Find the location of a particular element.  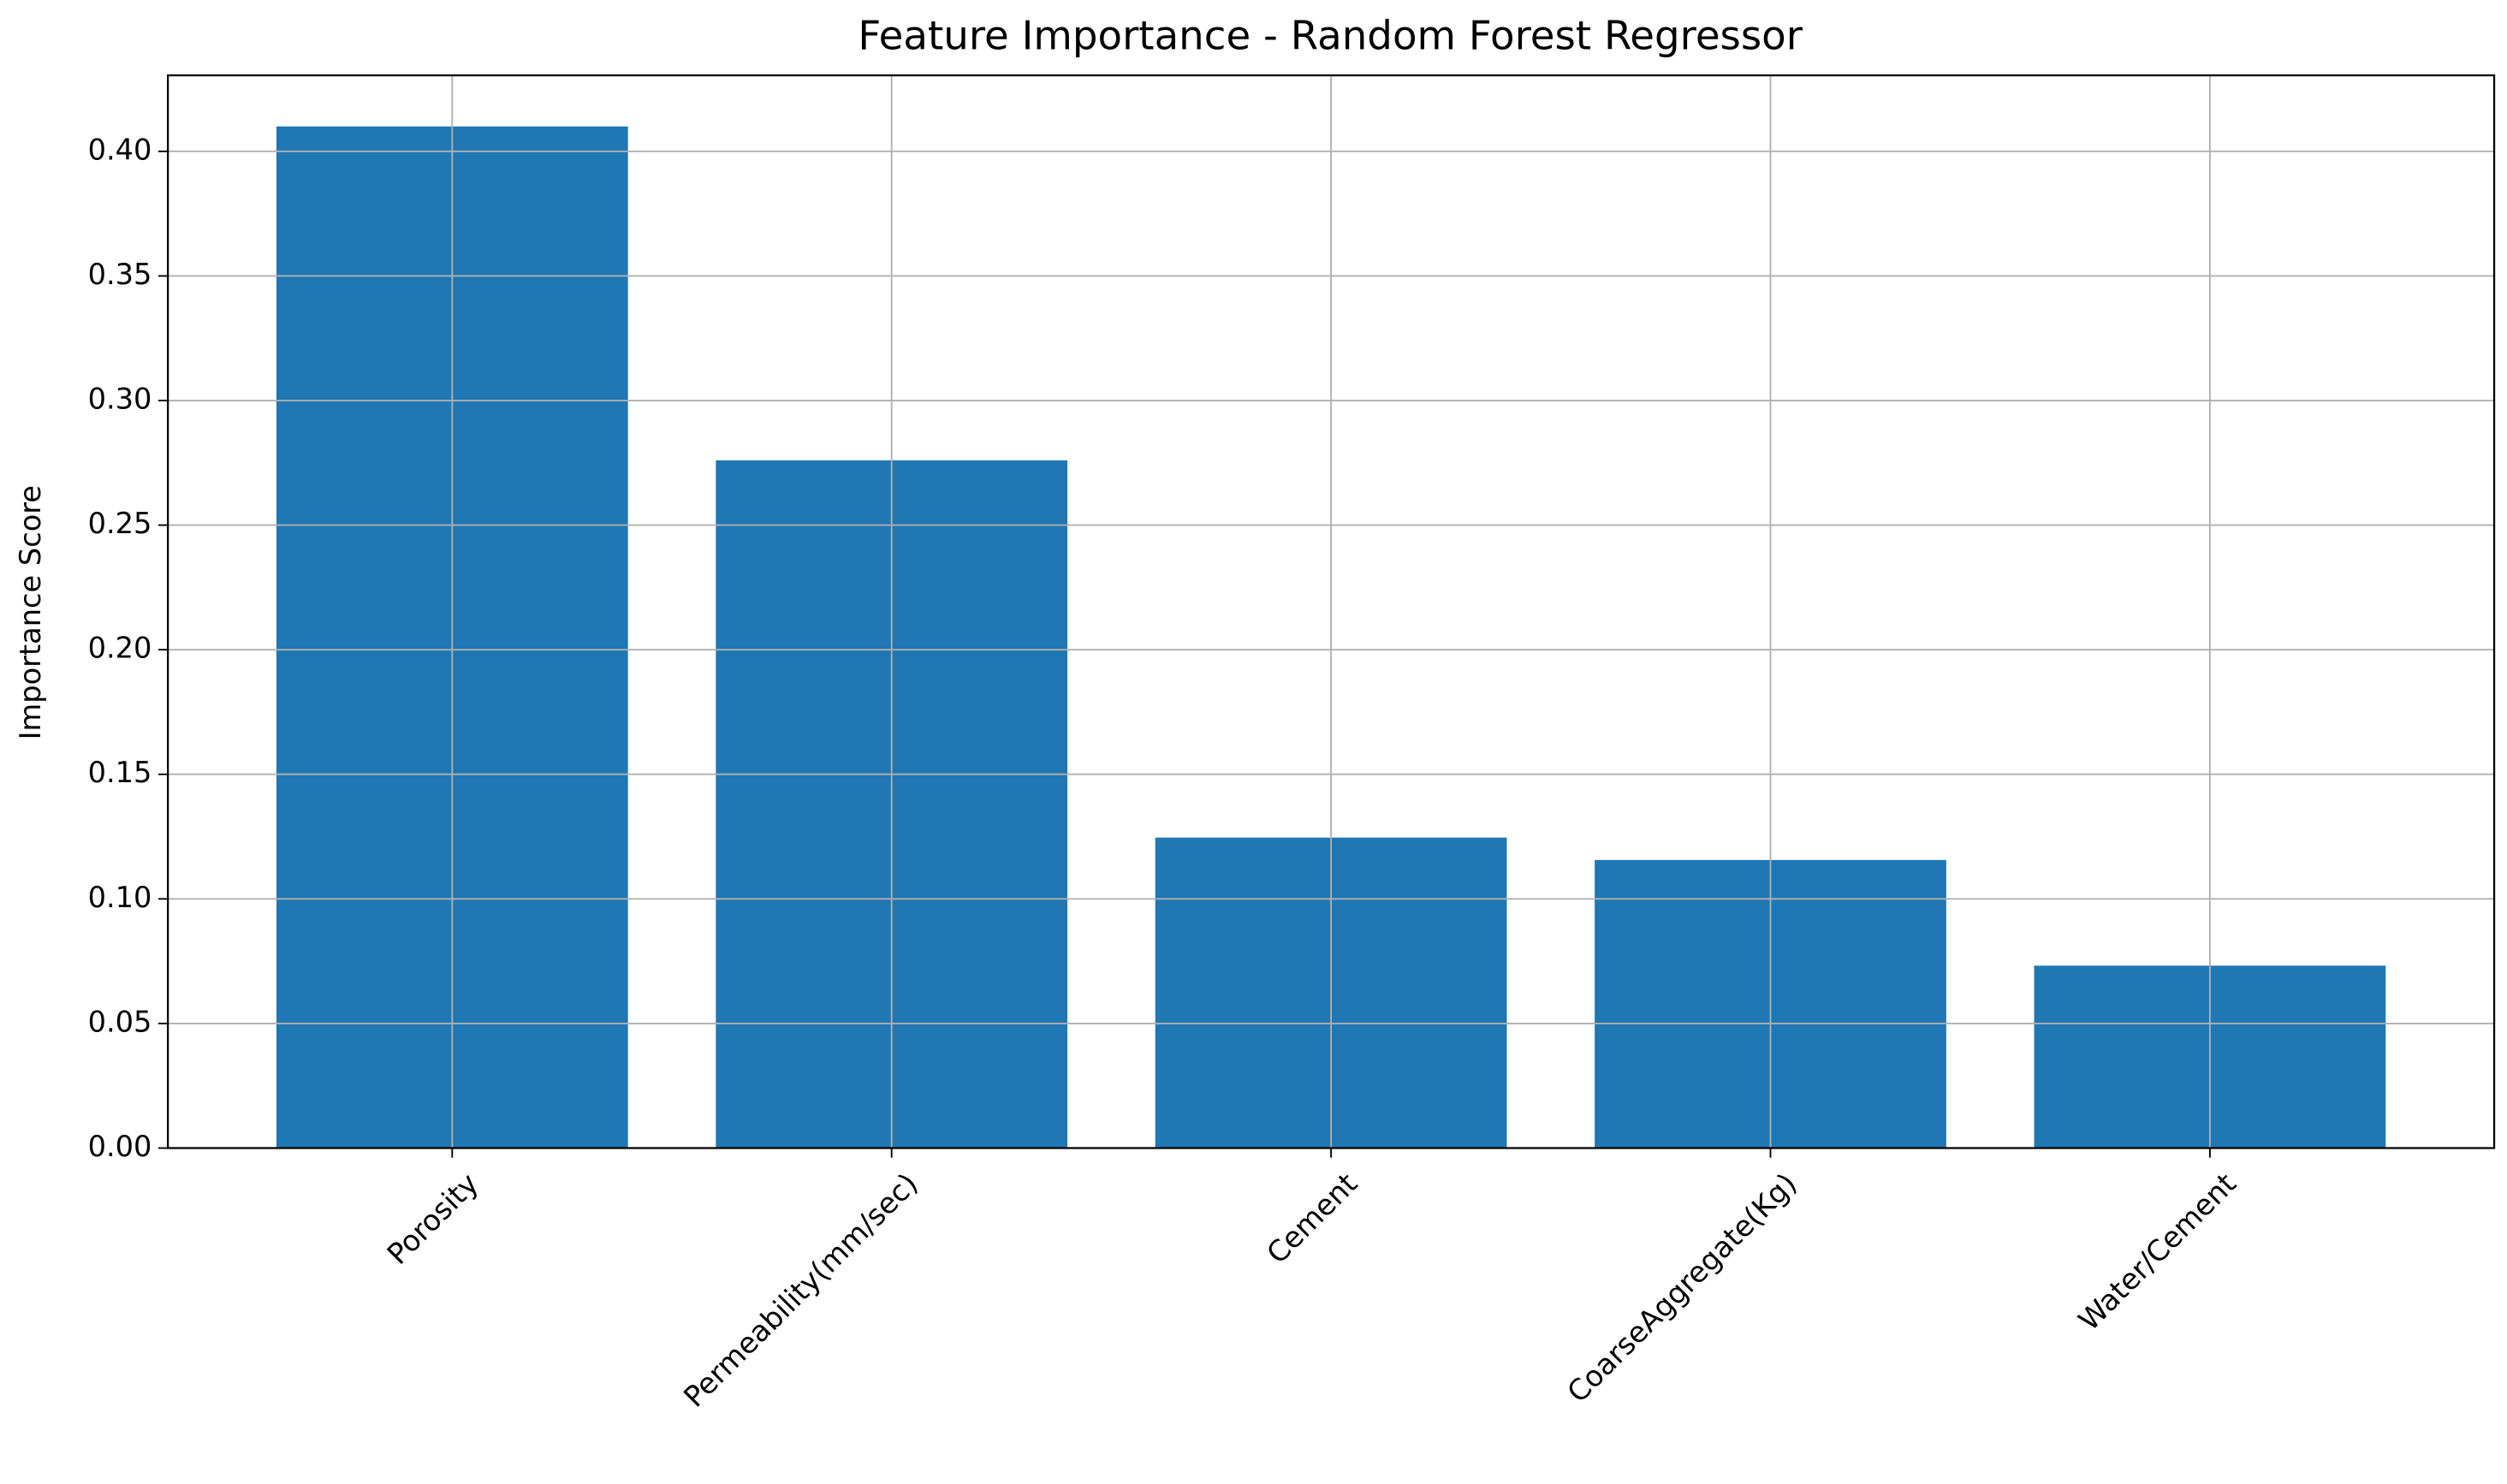

y-tick-label: 0.25 is located at coordinates (120, 523).